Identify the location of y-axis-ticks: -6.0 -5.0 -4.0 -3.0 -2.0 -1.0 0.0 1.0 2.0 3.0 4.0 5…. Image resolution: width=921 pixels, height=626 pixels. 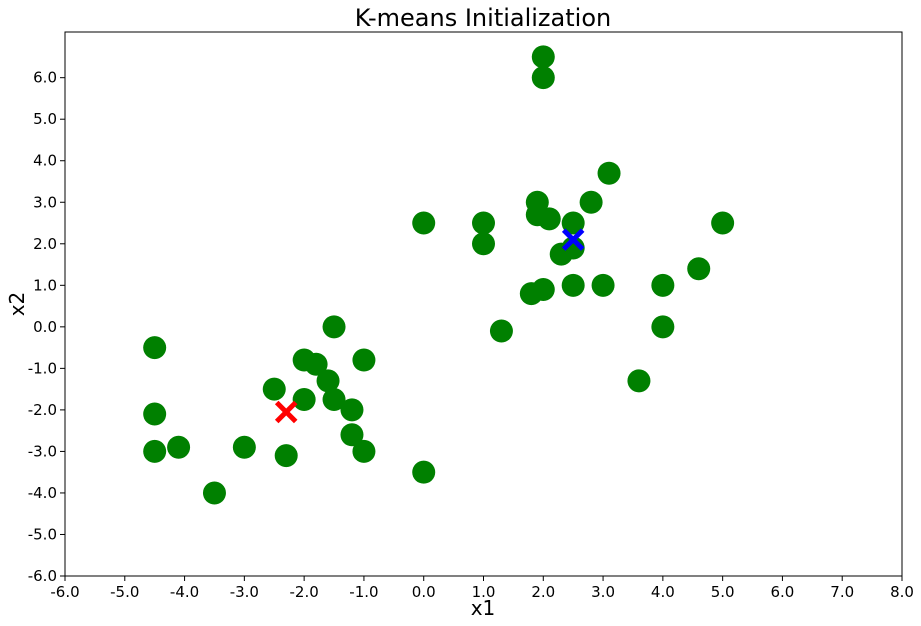
(46, 327).